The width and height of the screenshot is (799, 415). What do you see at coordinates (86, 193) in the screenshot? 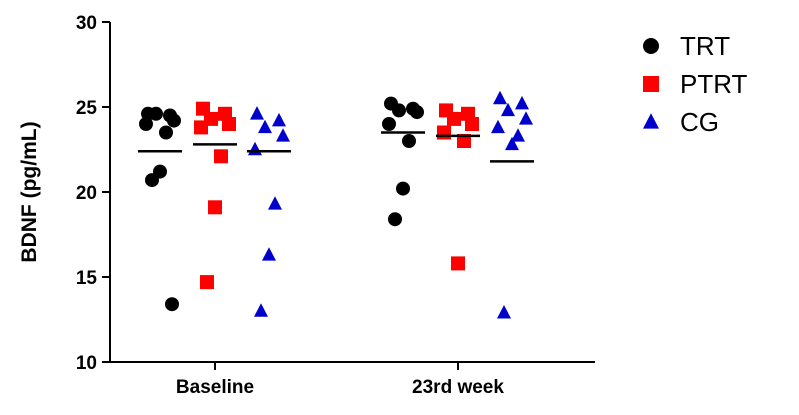
I see `y-tick-label: 20` at bounding box center [86, 193].